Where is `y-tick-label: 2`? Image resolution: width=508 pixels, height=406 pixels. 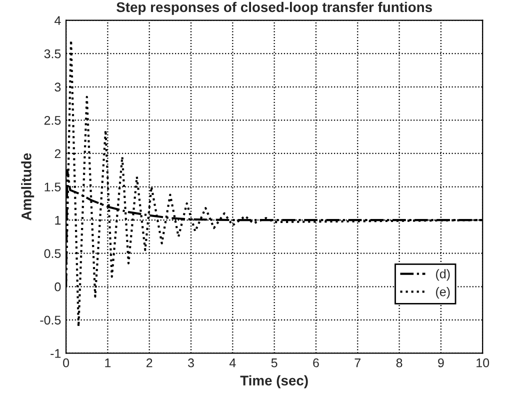 y-tick-label: 2 is located at coordinates (57, 153).